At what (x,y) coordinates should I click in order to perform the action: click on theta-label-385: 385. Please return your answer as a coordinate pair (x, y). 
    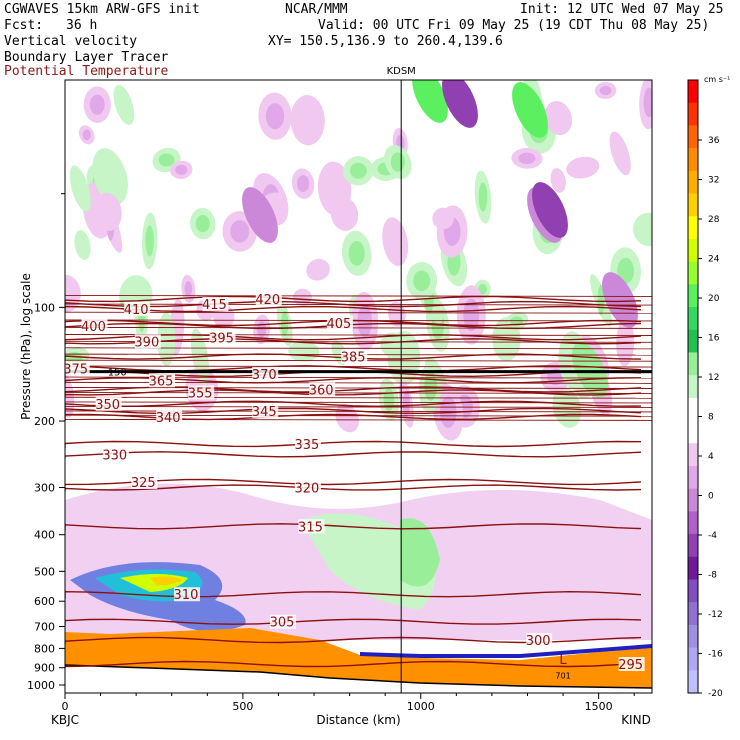
    Looking at the image, I should click on (353, 358).